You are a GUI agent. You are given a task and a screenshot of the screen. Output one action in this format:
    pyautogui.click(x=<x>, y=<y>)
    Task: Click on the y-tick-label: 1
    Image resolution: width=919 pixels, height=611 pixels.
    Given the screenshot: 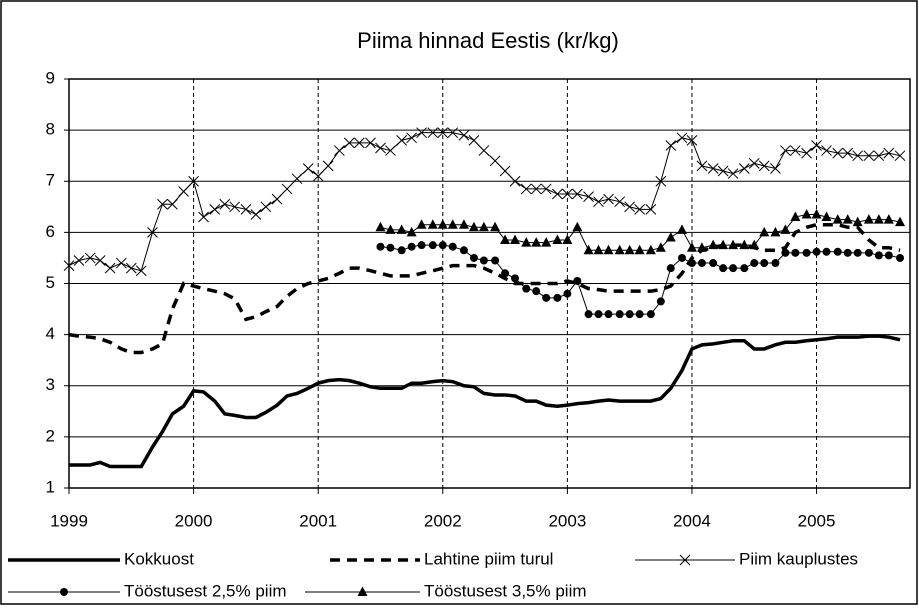 What is the action you would take?
    pyautogui.click(x=50, y=486)
    